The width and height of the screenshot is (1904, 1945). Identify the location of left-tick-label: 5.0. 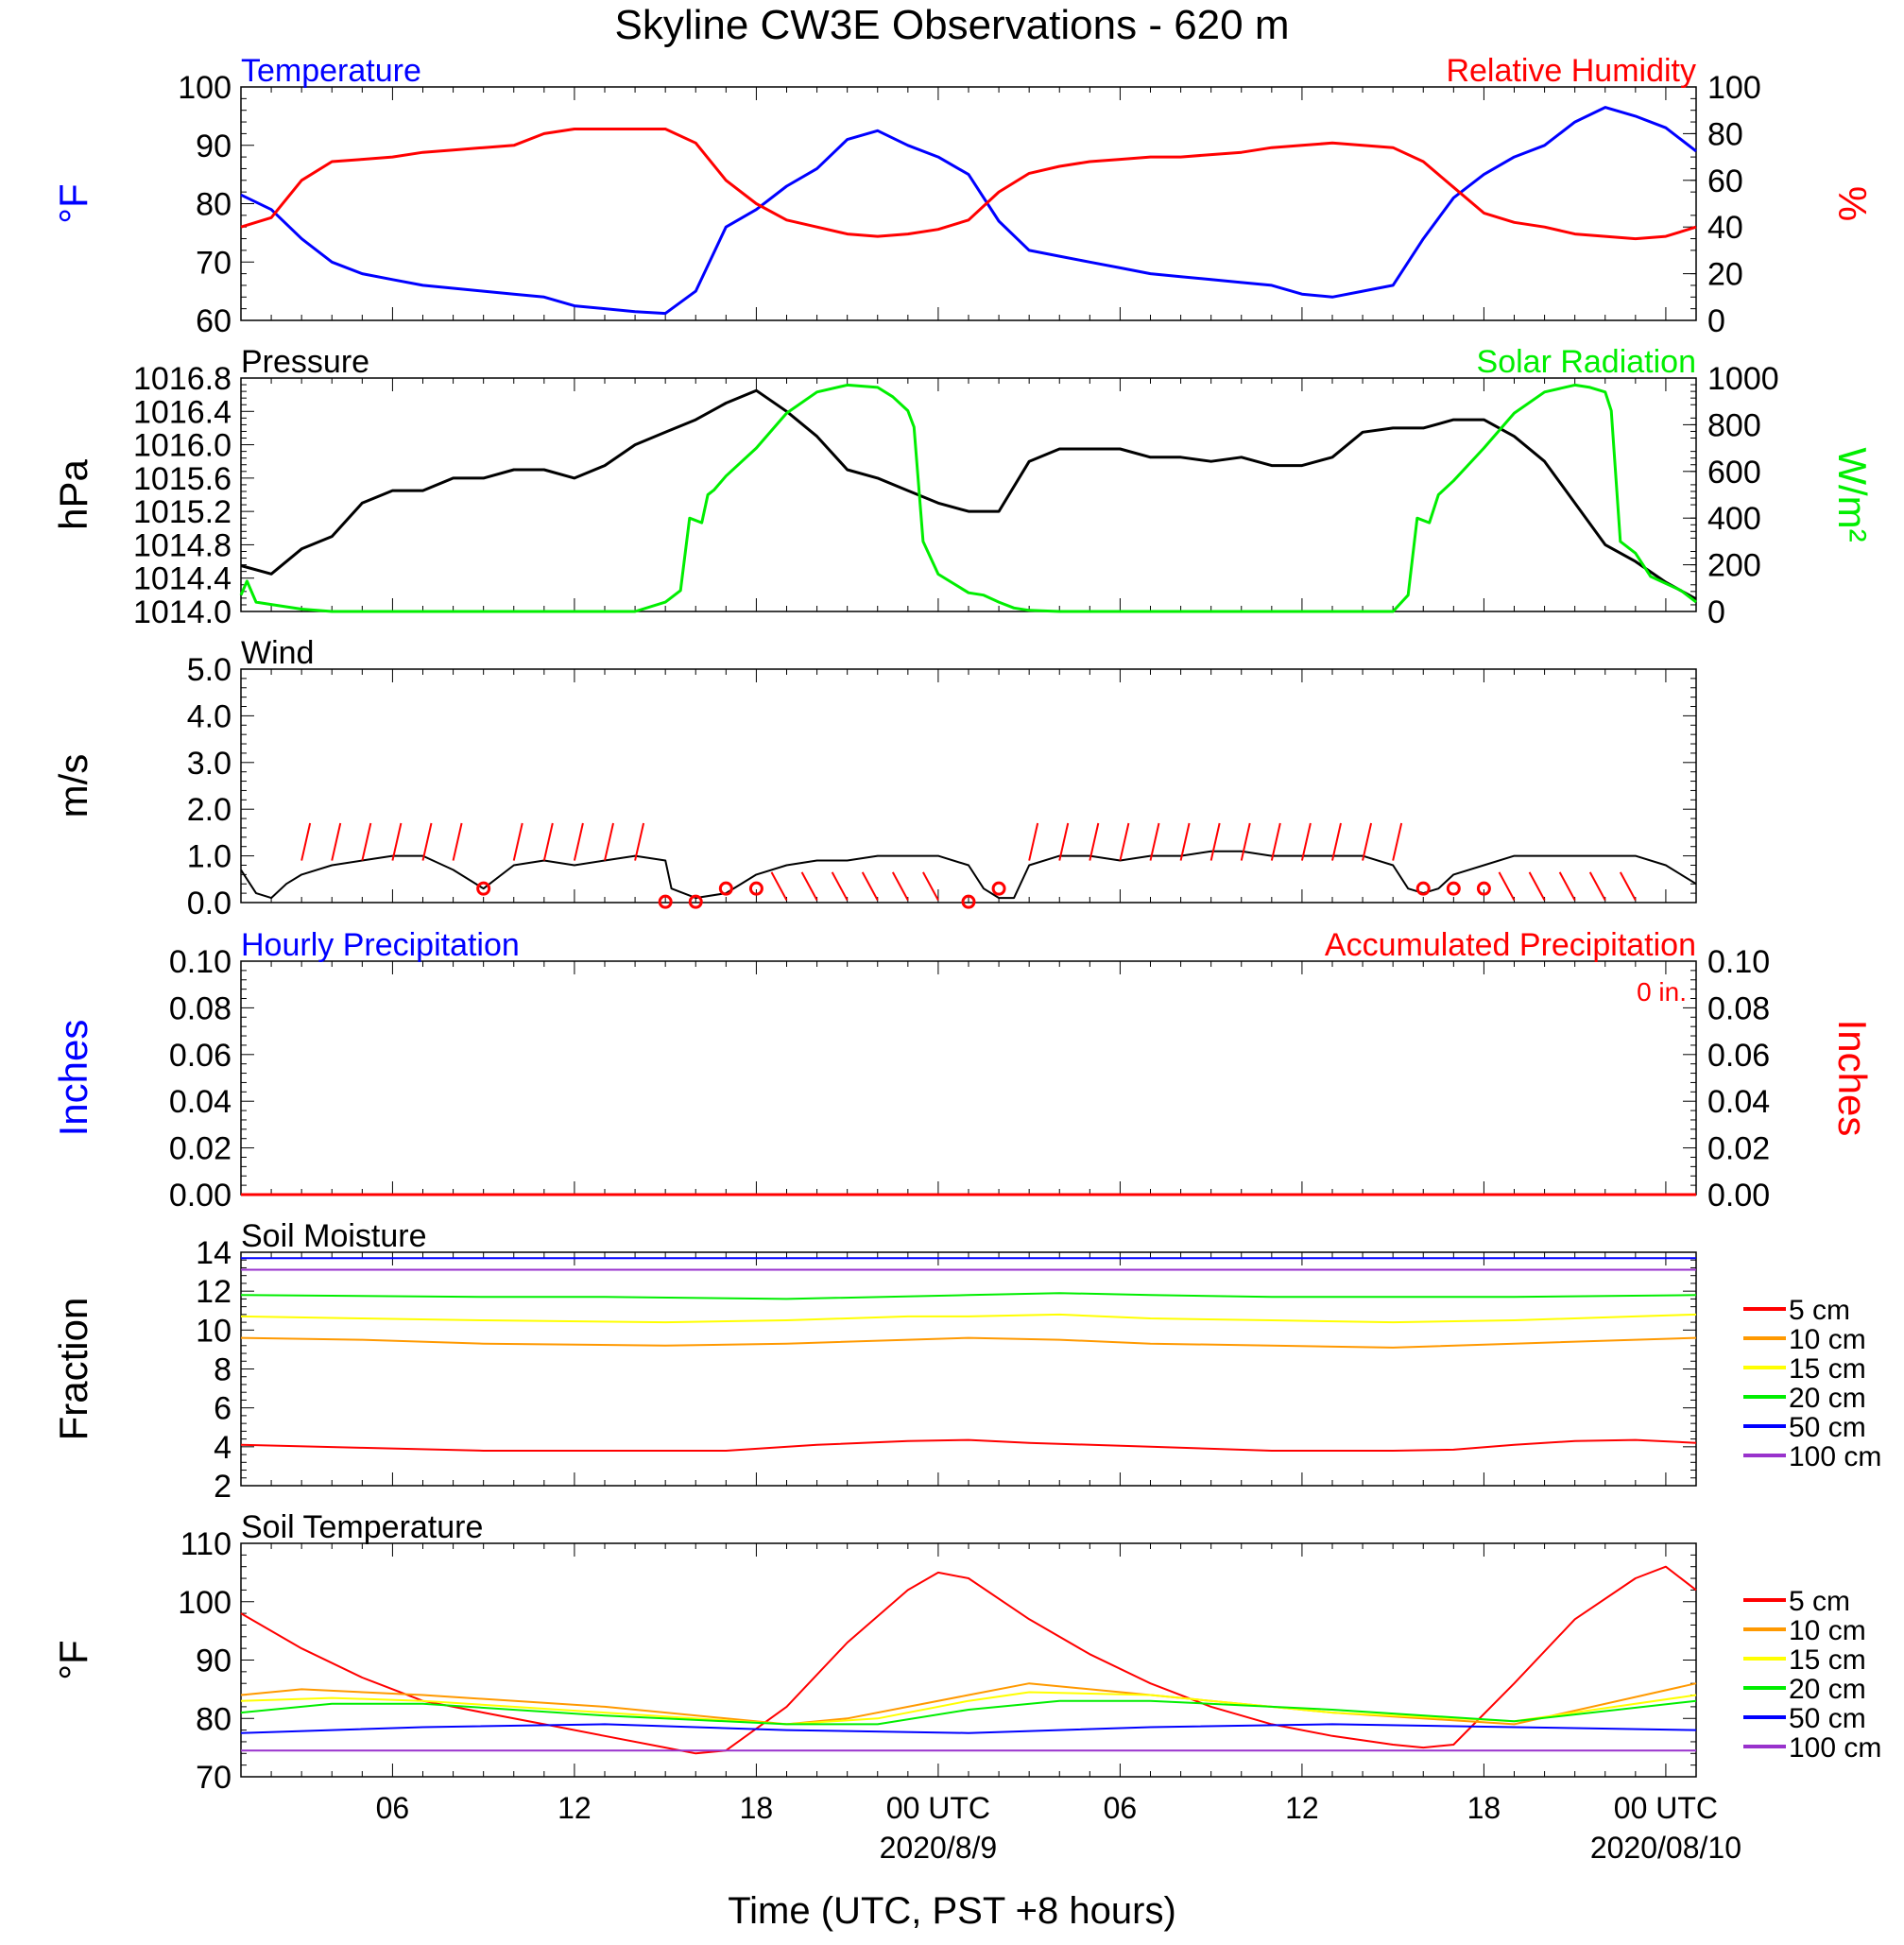
(210, 670).